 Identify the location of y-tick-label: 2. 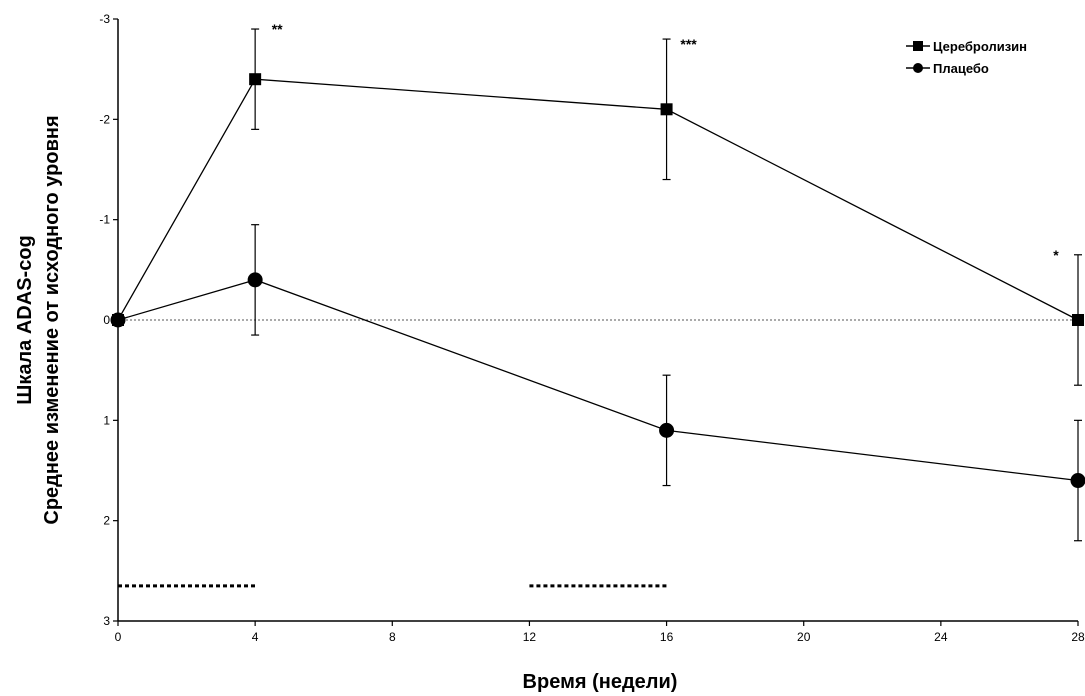
(106, 521).